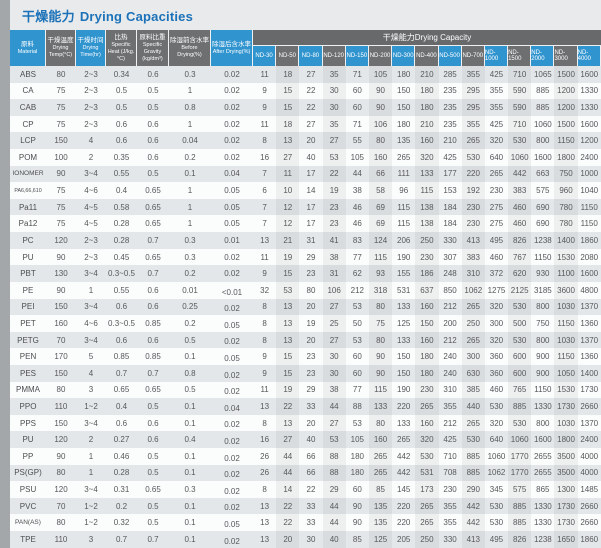 This screenshot has height=548, width=601. What do you see at coordinates (90, 41) in the screenshot?
I see `column-header-zh: 干燥时间` at bounding box center [90, 41].